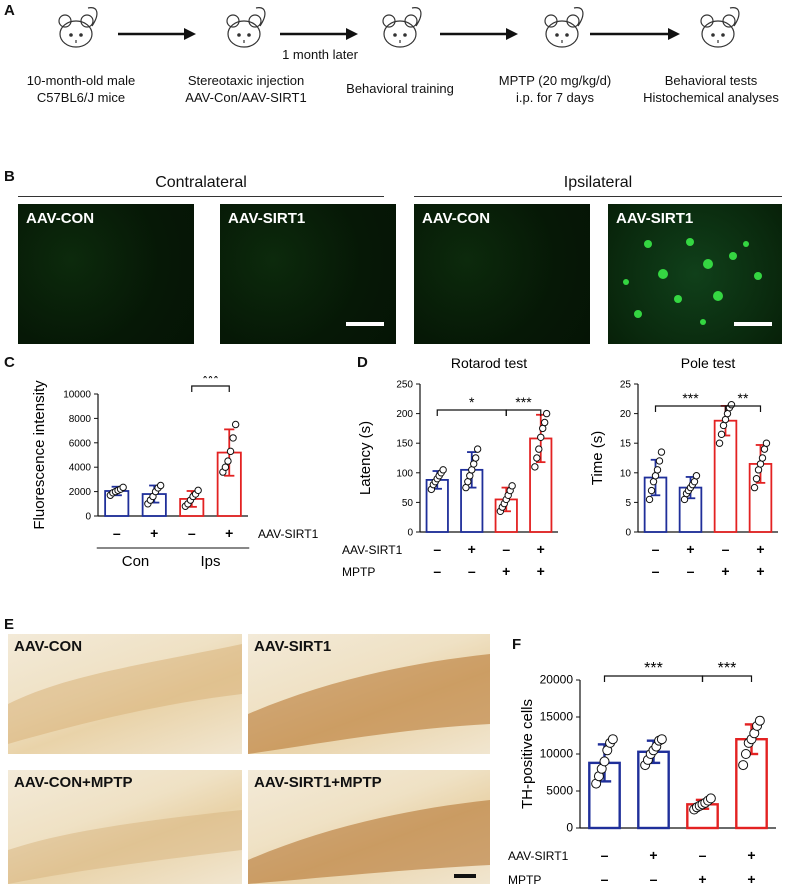  Describe the element at coordinates (559, 791) in the screenshot. I see `y-tick-label: 5000` at that location.